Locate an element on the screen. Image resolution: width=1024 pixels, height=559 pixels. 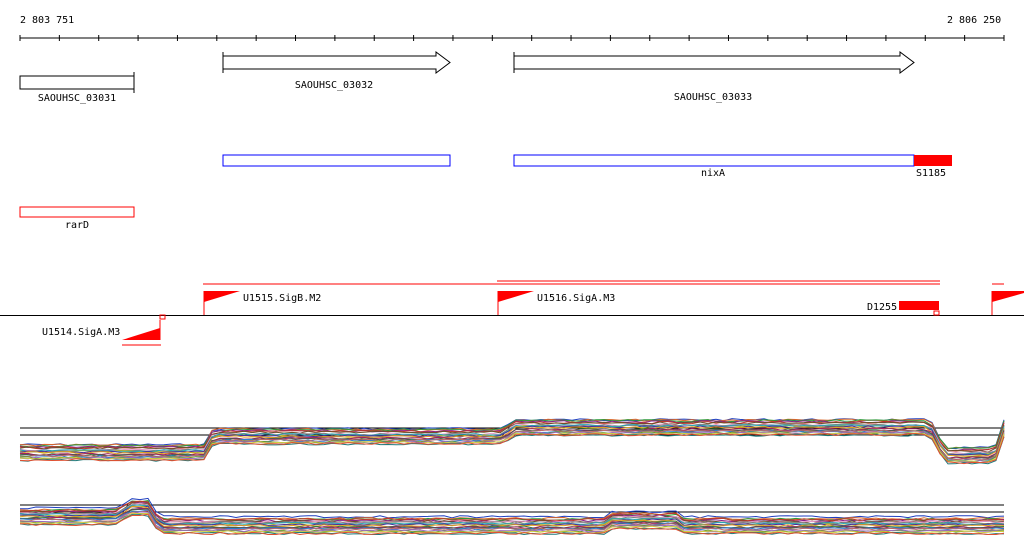
feature-box-rarD is located at coordinates (77, 212).